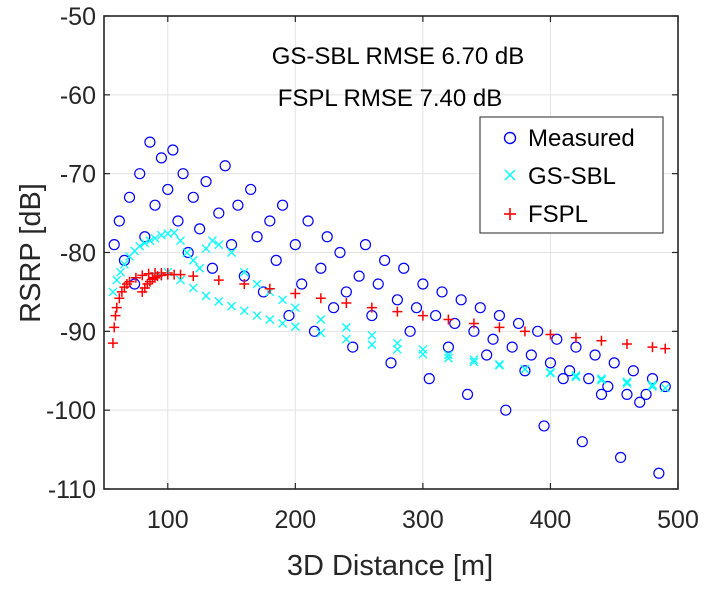 This screenshot has width=718, height=597. Describe the element at coordinates (78, 175) in the screenshot. I see `y-tick-label: -70` at that location.